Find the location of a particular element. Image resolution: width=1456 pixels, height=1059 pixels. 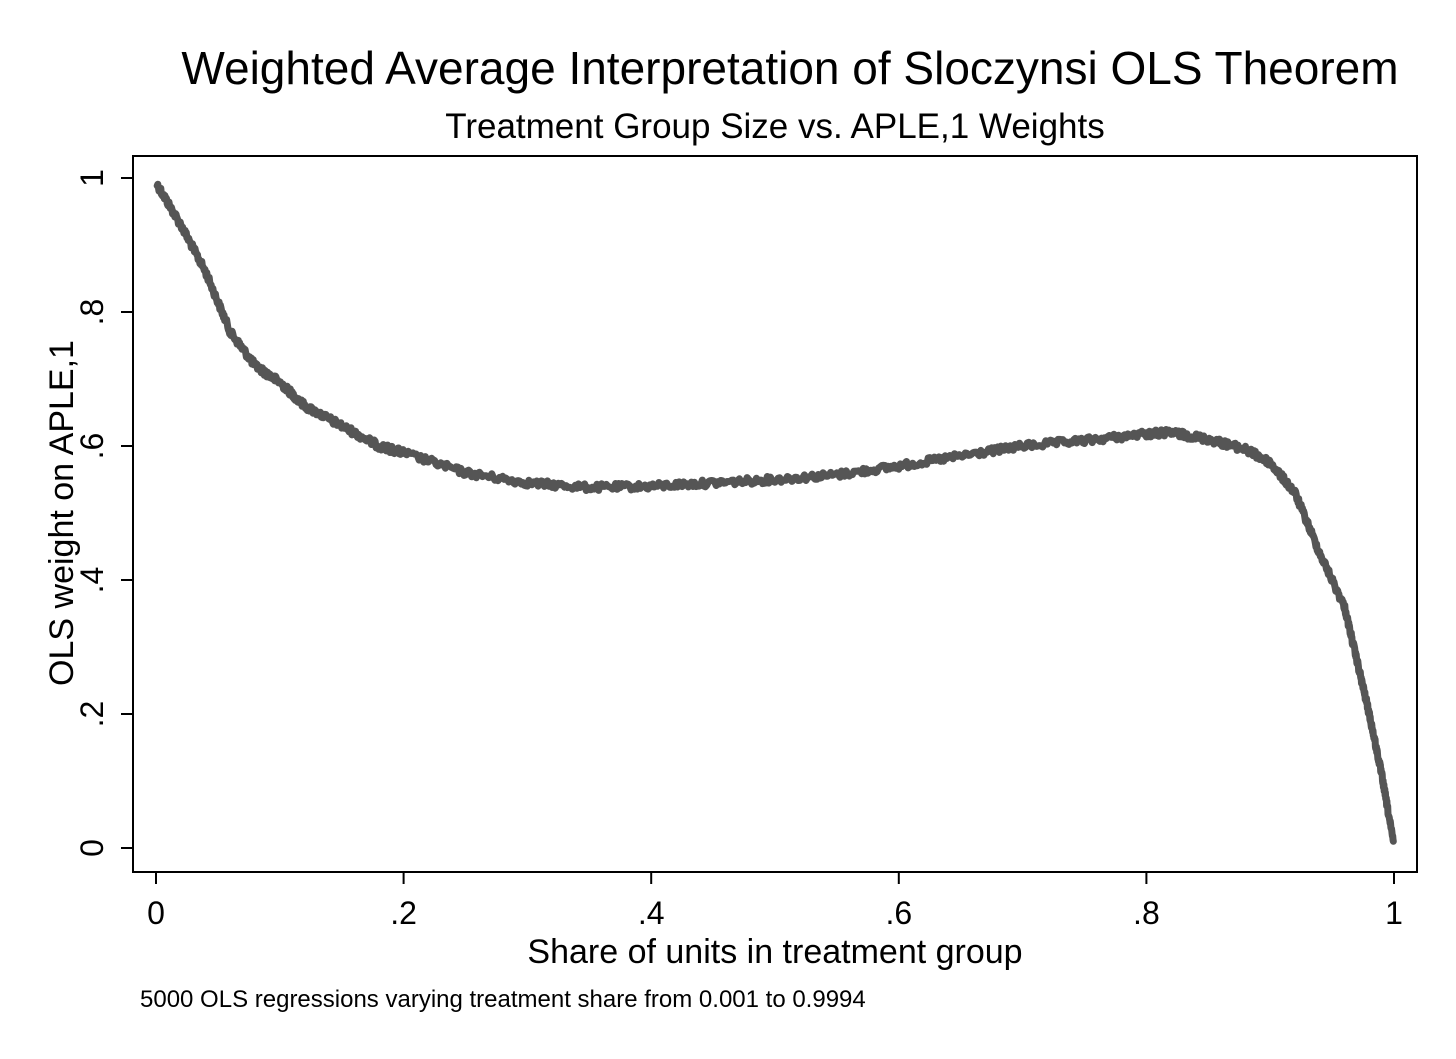

x-tick-label: .6 is located at coordinates (898, 913).